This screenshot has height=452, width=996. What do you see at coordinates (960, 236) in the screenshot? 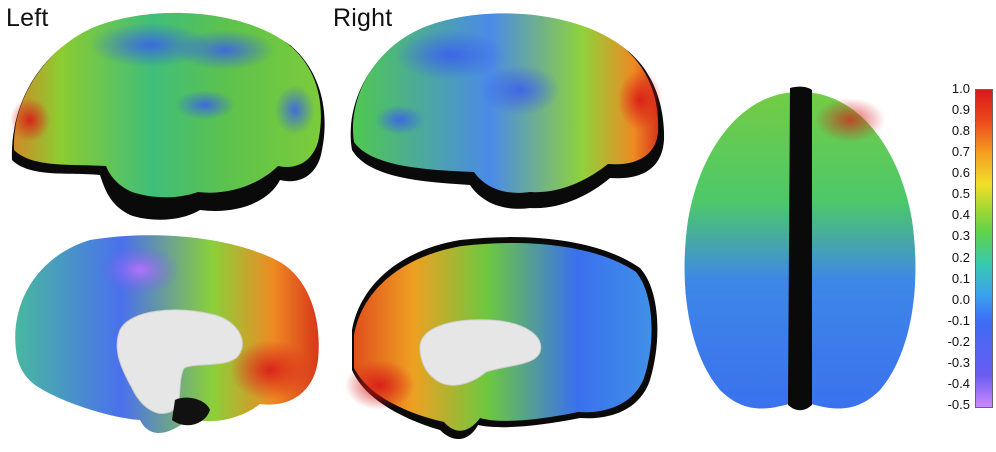
I see `colorbar-tick-label: 0.3` at bounding box center [960, 236].